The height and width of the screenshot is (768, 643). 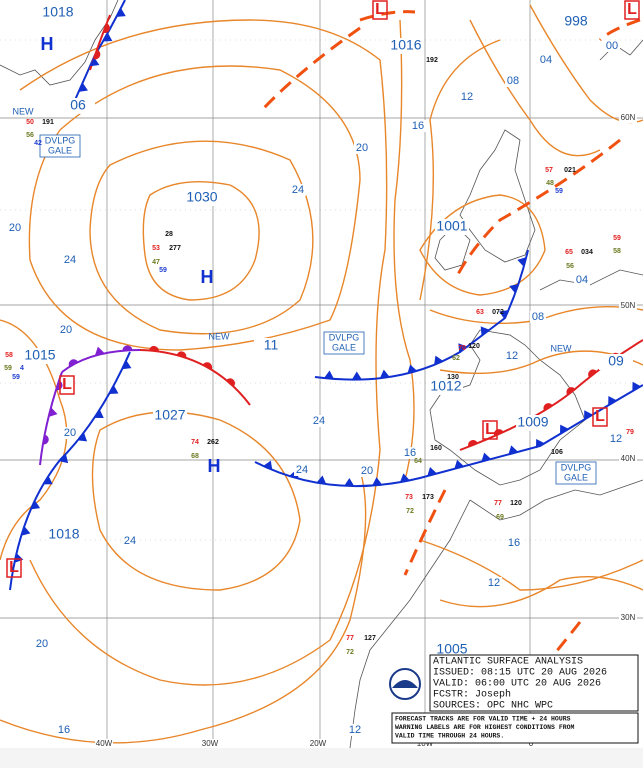 I want to click on isobar-label: 16, so click(x=64, y=730).